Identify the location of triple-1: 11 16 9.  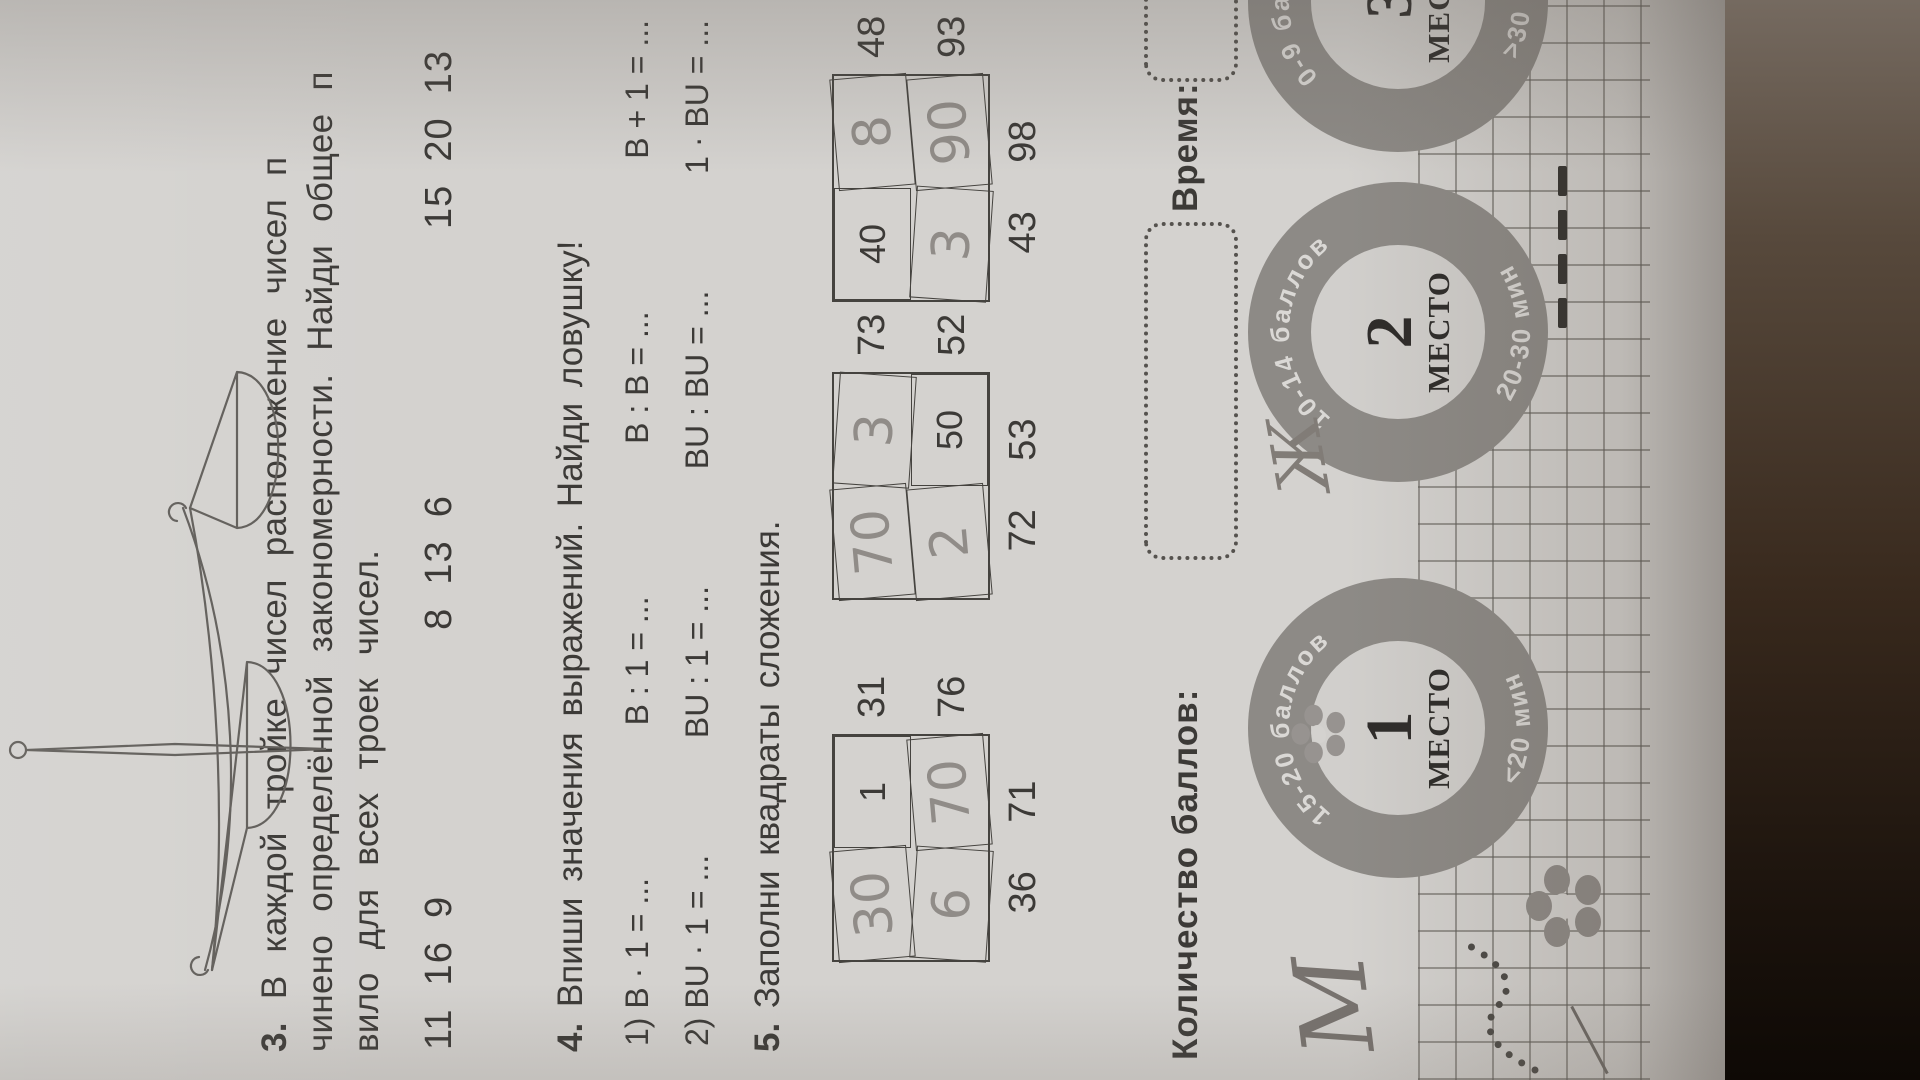
(439, 972).